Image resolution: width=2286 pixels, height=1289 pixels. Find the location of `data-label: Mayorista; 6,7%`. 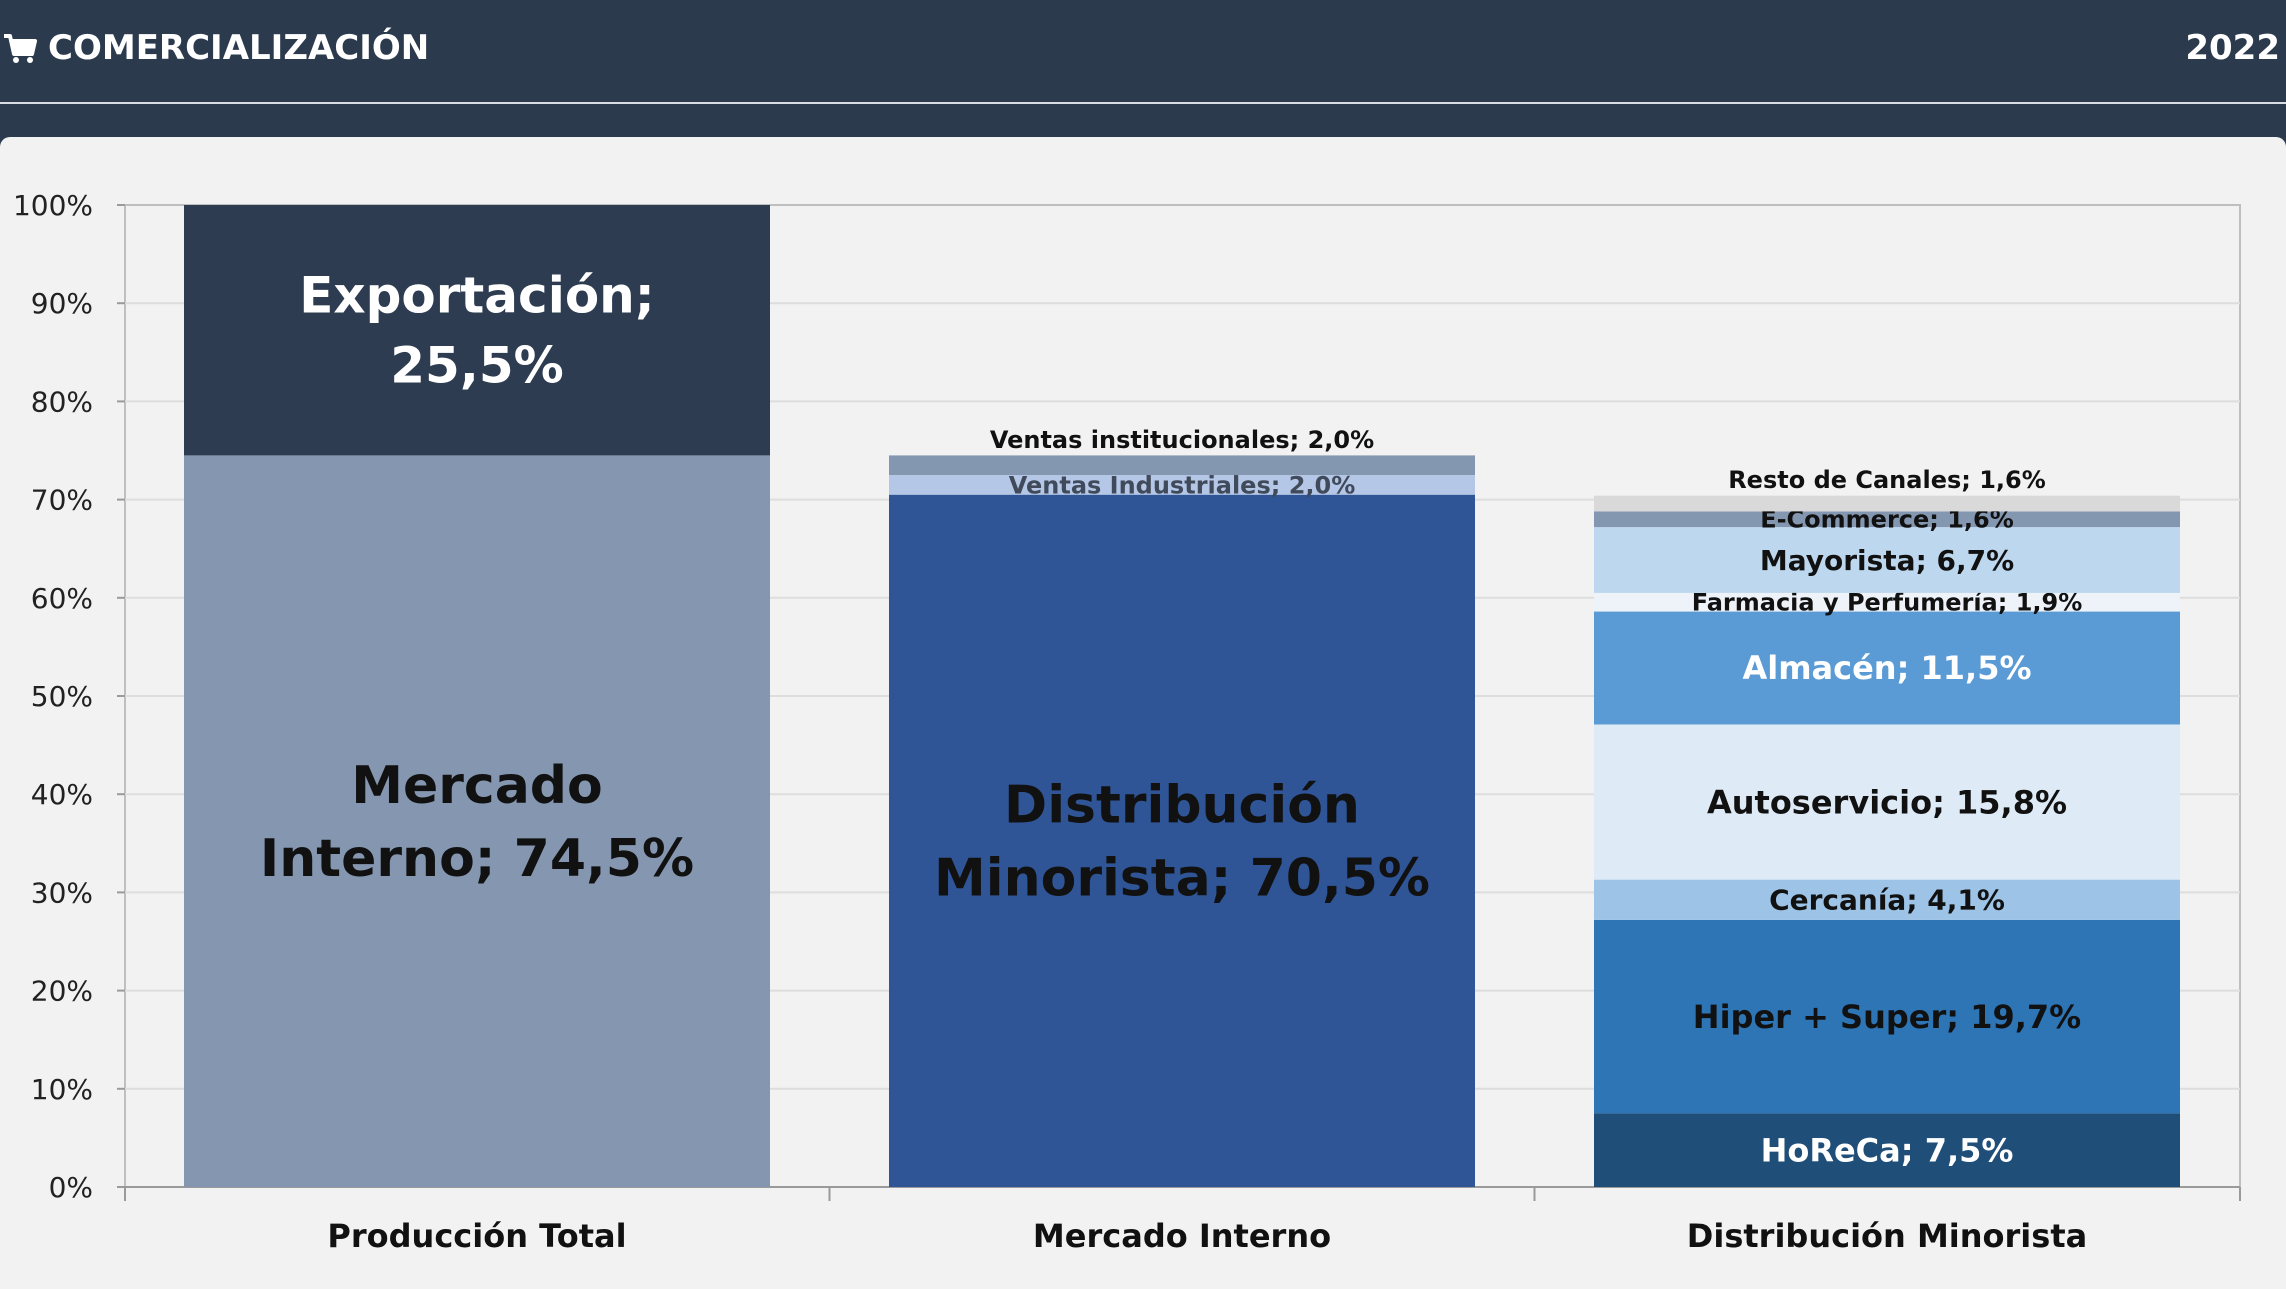

data-label: Mayorista; 6,7% is located at coordinates (1887, 560).